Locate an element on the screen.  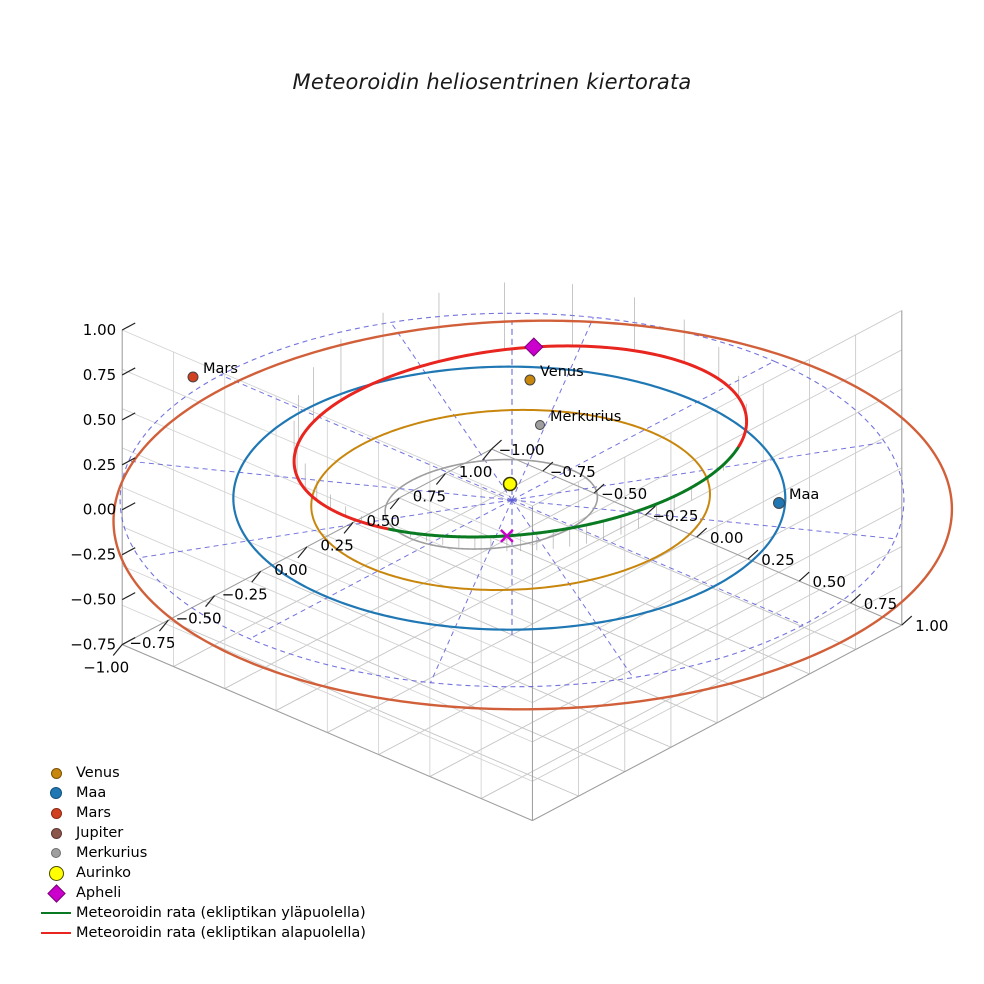
body-marker-aurinko is located at coordinates (510, 484).